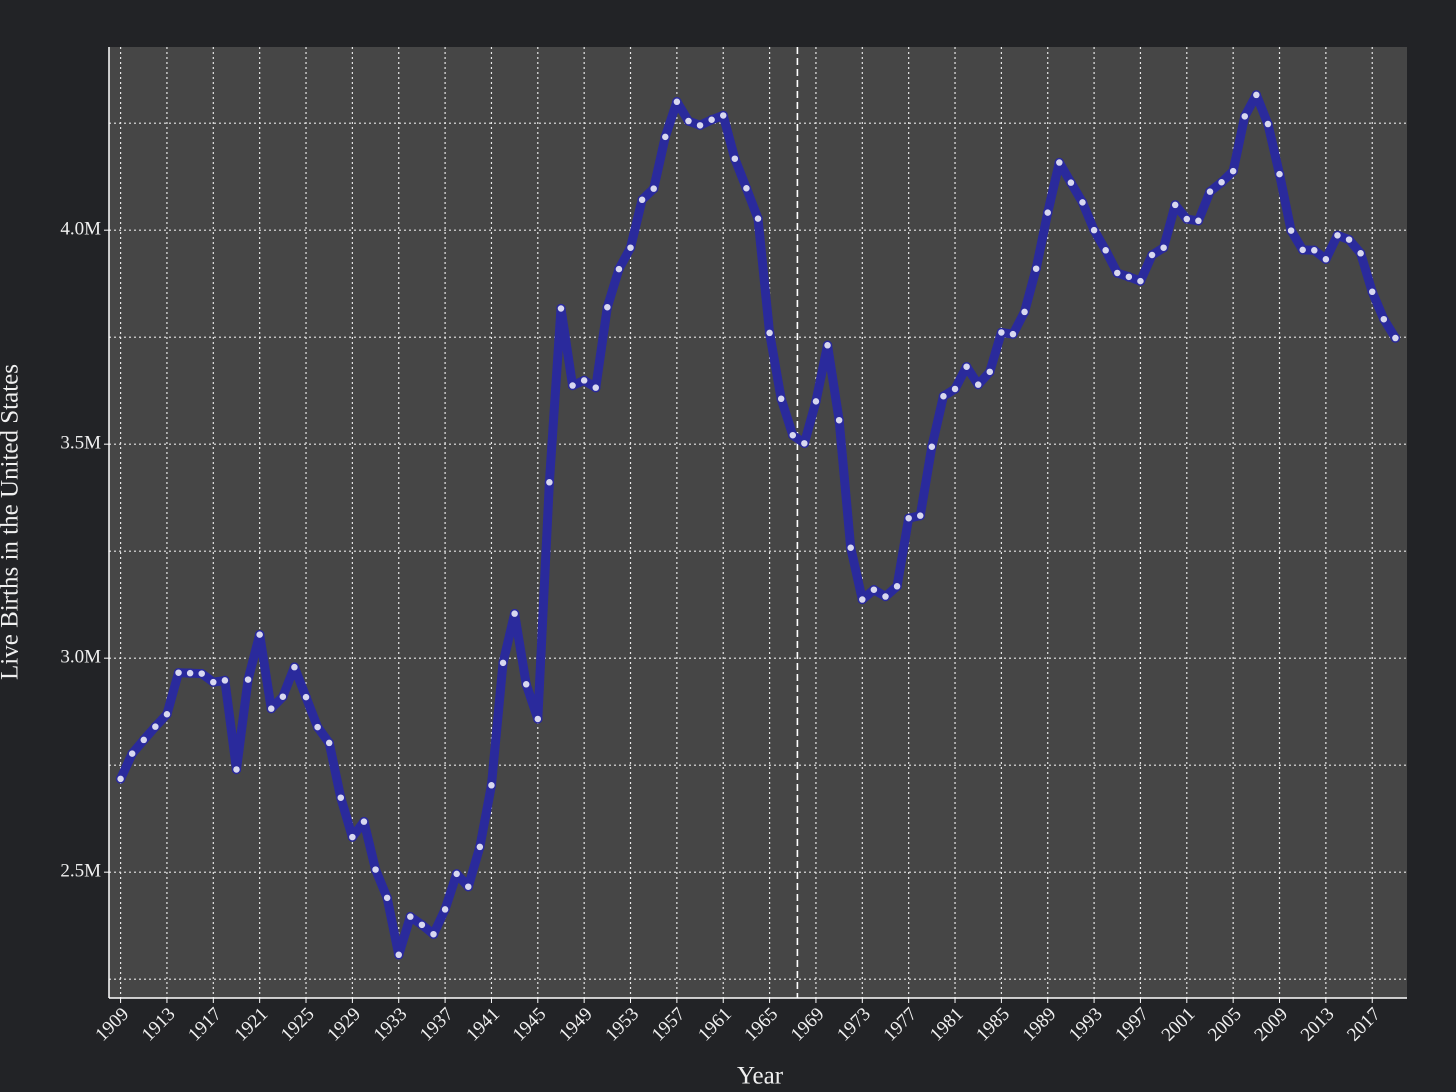 The width and height of the screenshot is (1456, 1092). I want to click on y-tick-label: 3.5M, so click(80, 443).